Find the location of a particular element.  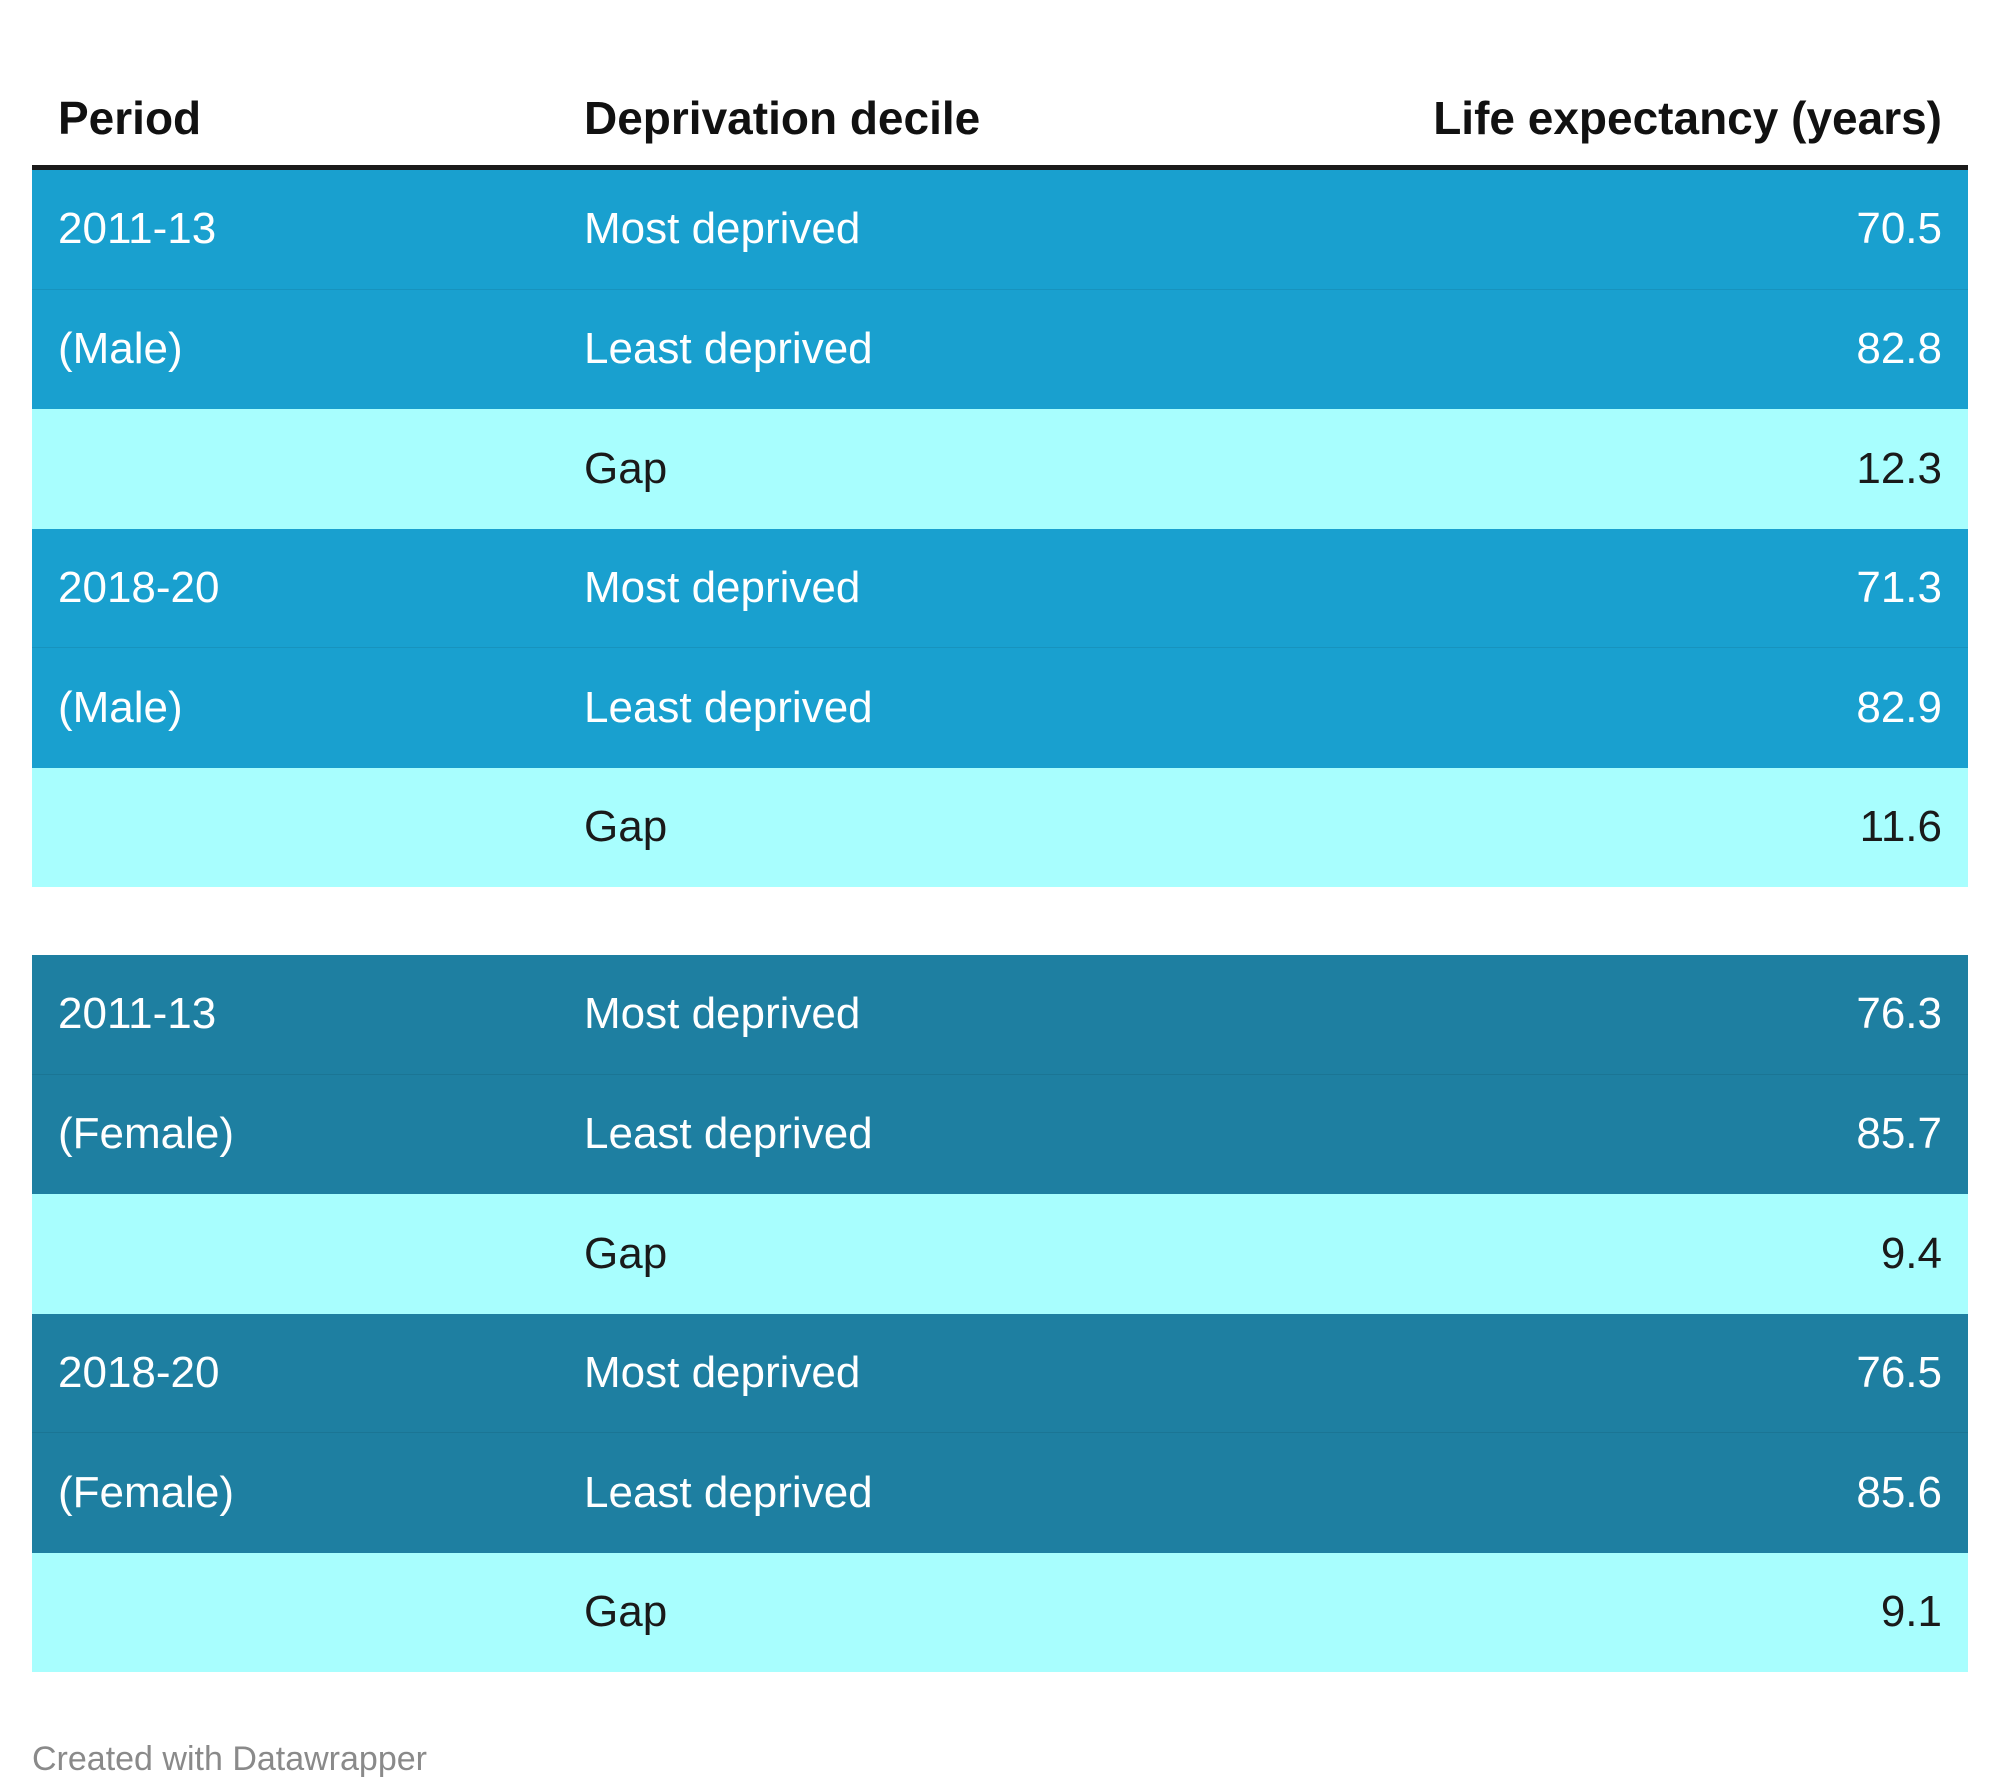

cell-life-expectancy: 82.8 is located at coordinates (1899, 349).